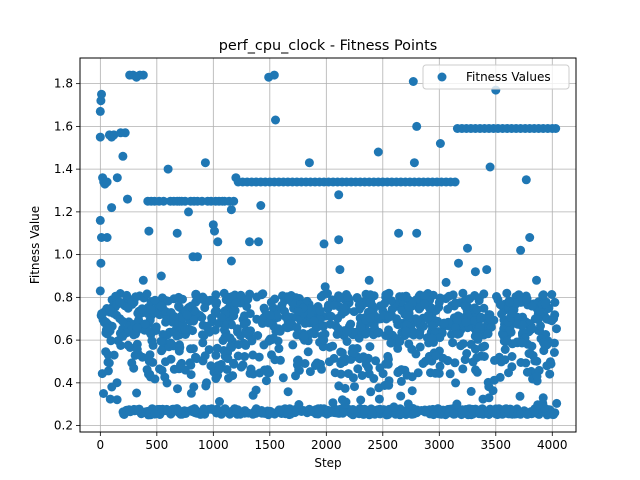 This screenshot has height=480, width=640. Describe the element at coordinates (332, 442) in the screenshot. I see `x-axis-ticks: 0 500 1000 1500 2000 2500 3000 3500 4000` at that location.